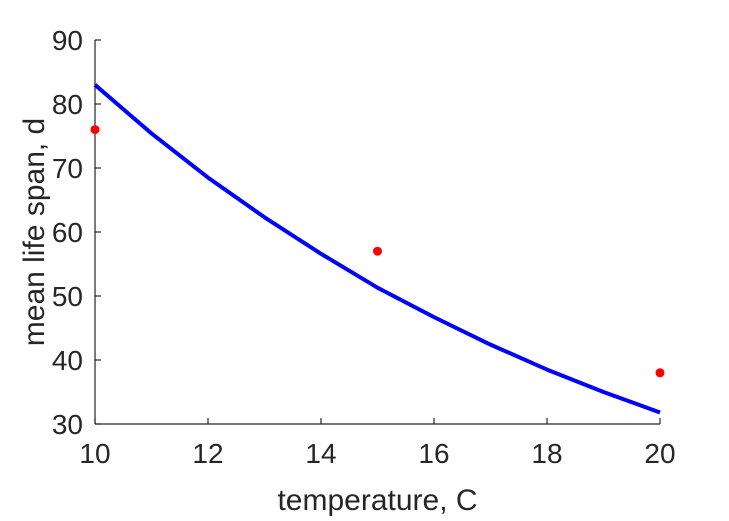 This screenshot has width=729, height=521. I want to click on y-tick-label: 40, so click(67, 360).